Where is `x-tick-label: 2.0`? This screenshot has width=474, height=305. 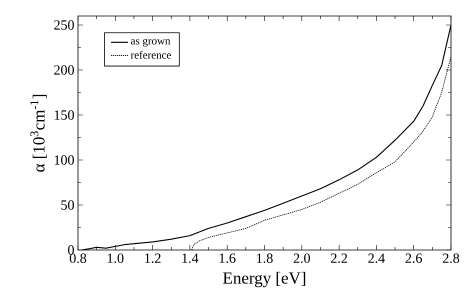 x-tick-label: 2.0 is located at coordinates (302, 258).